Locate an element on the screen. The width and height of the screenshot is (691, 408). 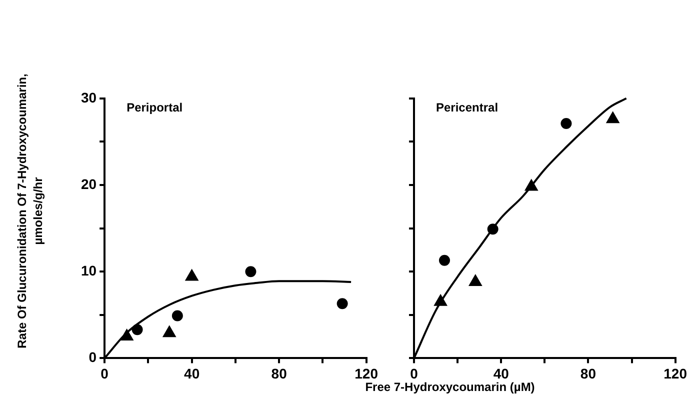
y-tick-label: 20 is located at coordinates (88, 184).